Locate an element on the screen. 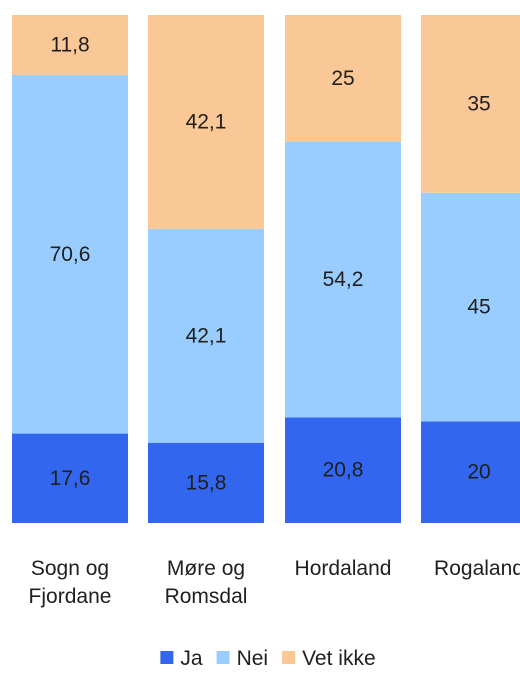  data-label-vet-ikke-møre-og-romsdal: 42,1 is located at coordinates (206, 121).